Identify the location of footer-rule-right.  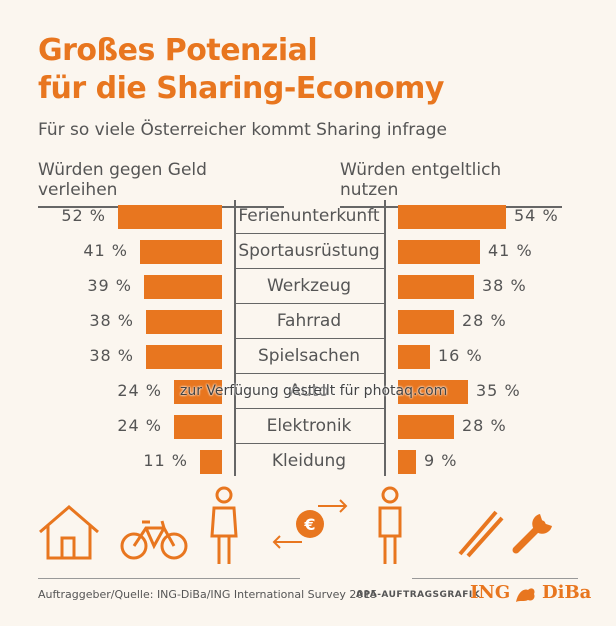
(495, 578).